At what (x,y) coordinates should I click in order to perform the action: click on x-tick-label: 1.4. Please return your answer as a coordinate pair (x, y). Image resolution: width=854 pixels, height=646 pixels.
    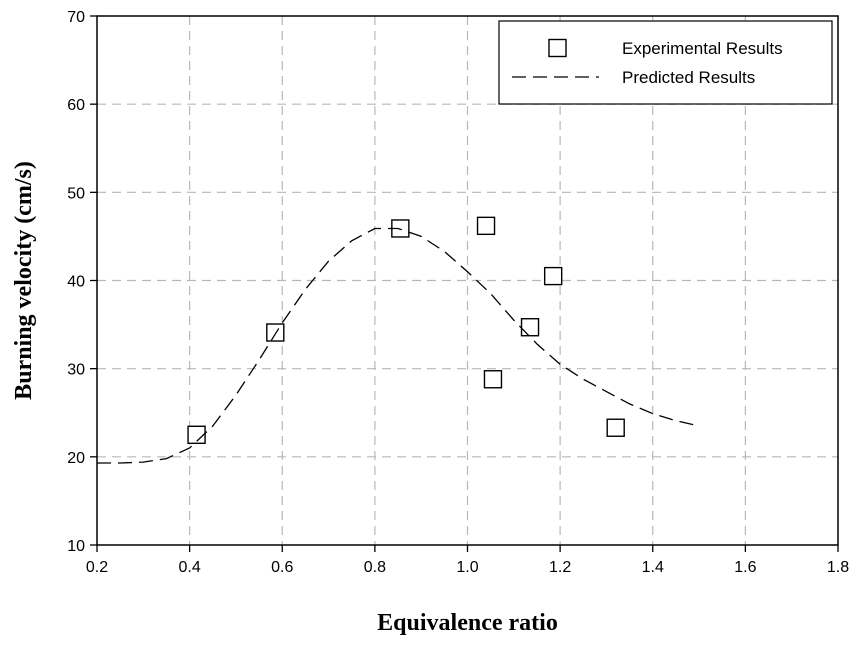
    Looking at the image, I should click on (653, 567).